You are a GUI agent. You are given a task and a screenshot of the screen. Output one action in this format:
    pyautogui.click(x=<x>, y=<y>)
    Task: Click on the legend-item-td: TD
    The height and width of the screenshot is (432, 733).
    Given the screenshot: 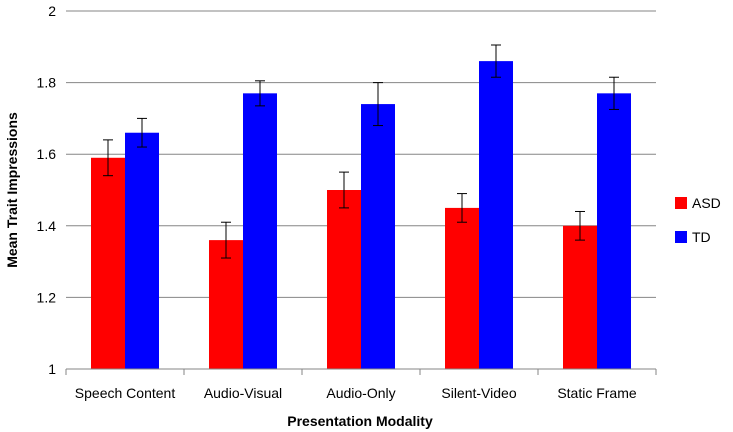 What is the action you would take?
    pyautogui.click(x=693, y=237)
    